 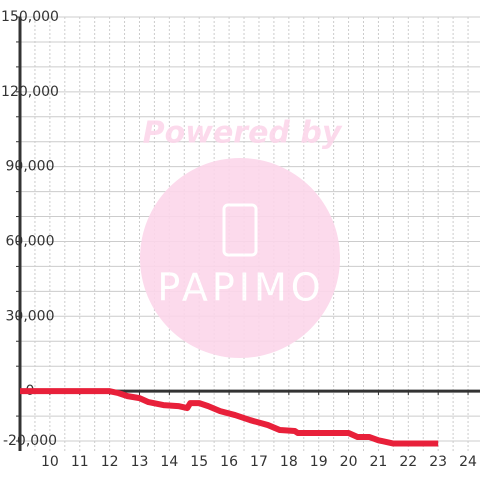 I want to click on x-tick-label: 12, so click(x=110, y=462).